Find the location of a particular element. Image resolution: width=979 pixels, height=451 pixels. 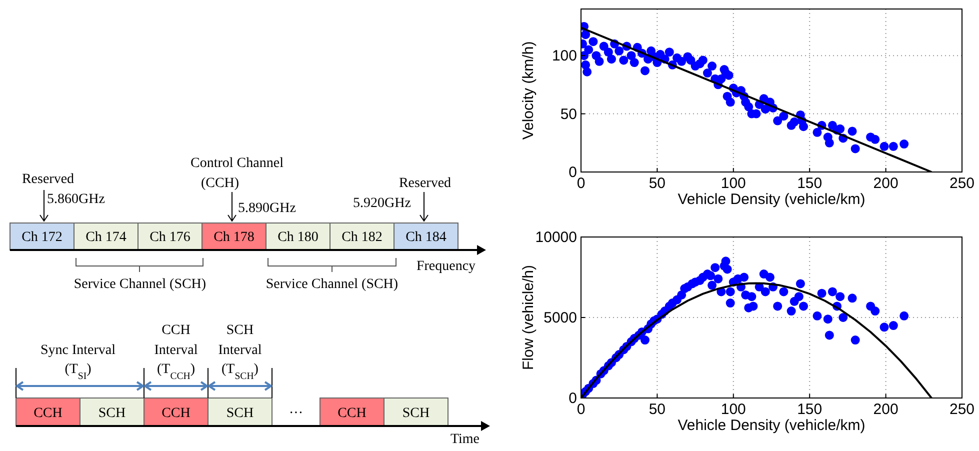

text: Time is located at coordinates (465, 439).